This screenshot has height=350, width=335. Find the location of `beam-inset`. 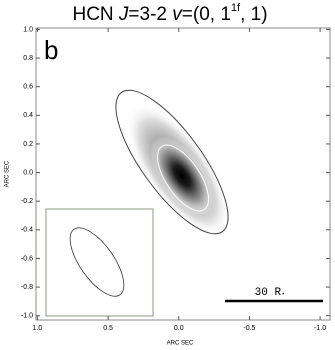

beam-inset is located at coordinates (99, 262).